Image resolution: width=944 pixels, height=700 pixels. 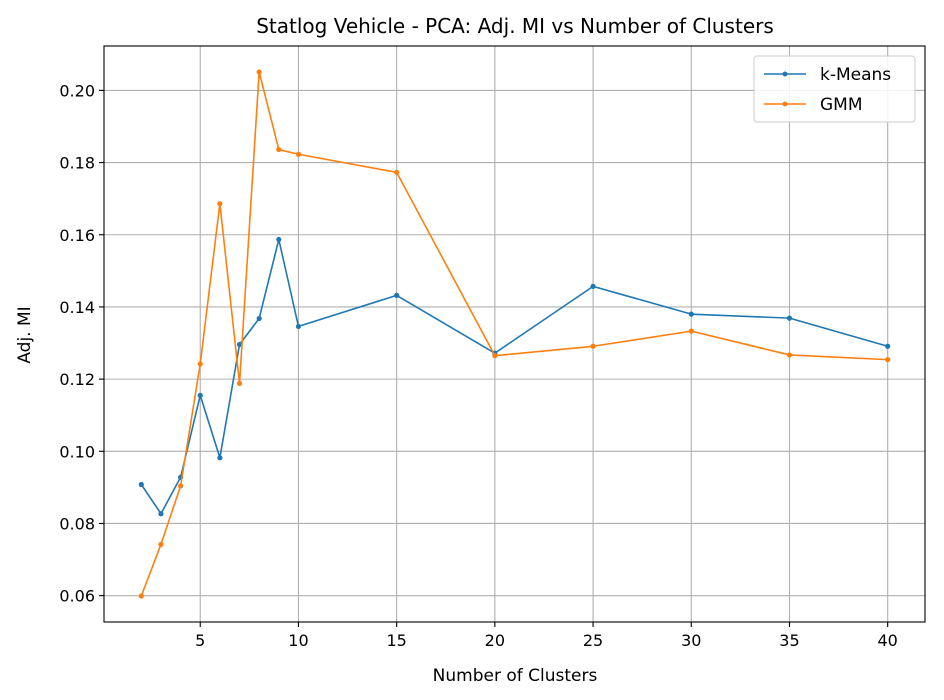 I want to click on legend-box, so click(x=834, y=89).